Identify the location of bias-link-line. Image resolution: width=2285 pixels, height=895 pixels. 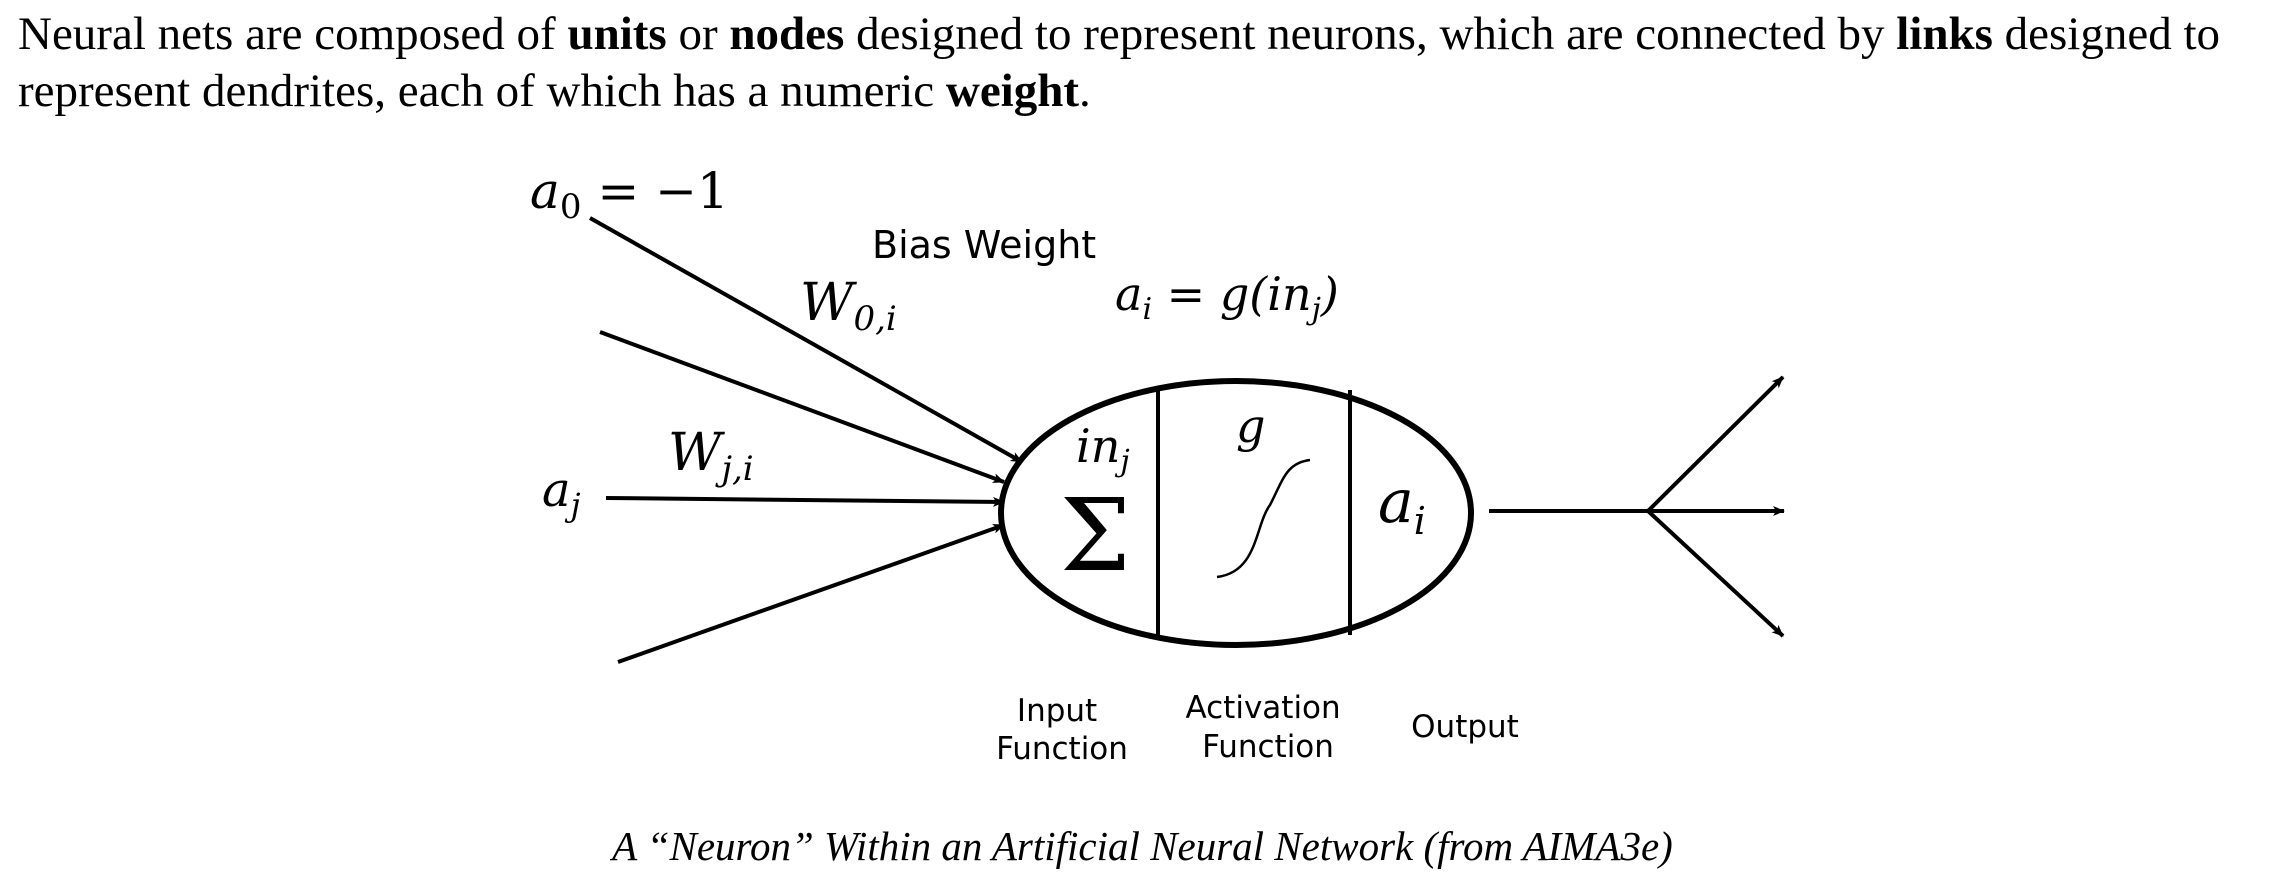
(806, 340).